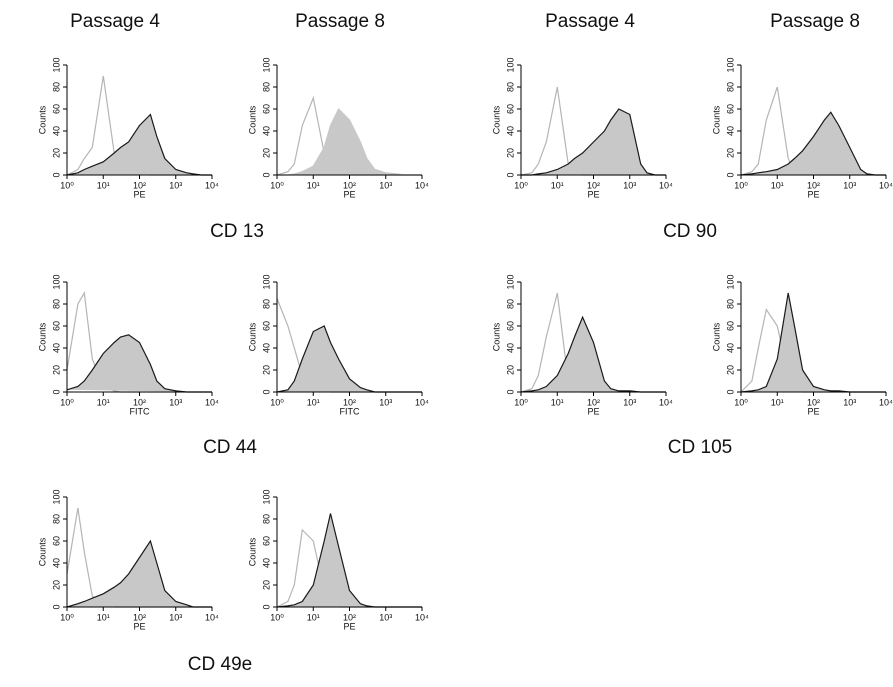  I want to click on marker-label: CD 13, so click(237, 231).